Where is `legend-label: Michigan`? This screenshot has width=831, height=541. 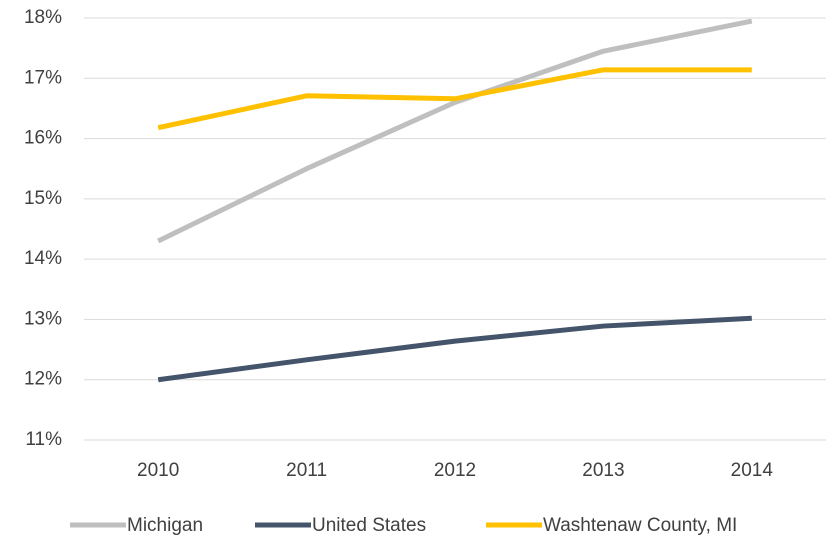 legend-label: Michigan is located at coordinates (165, 525).